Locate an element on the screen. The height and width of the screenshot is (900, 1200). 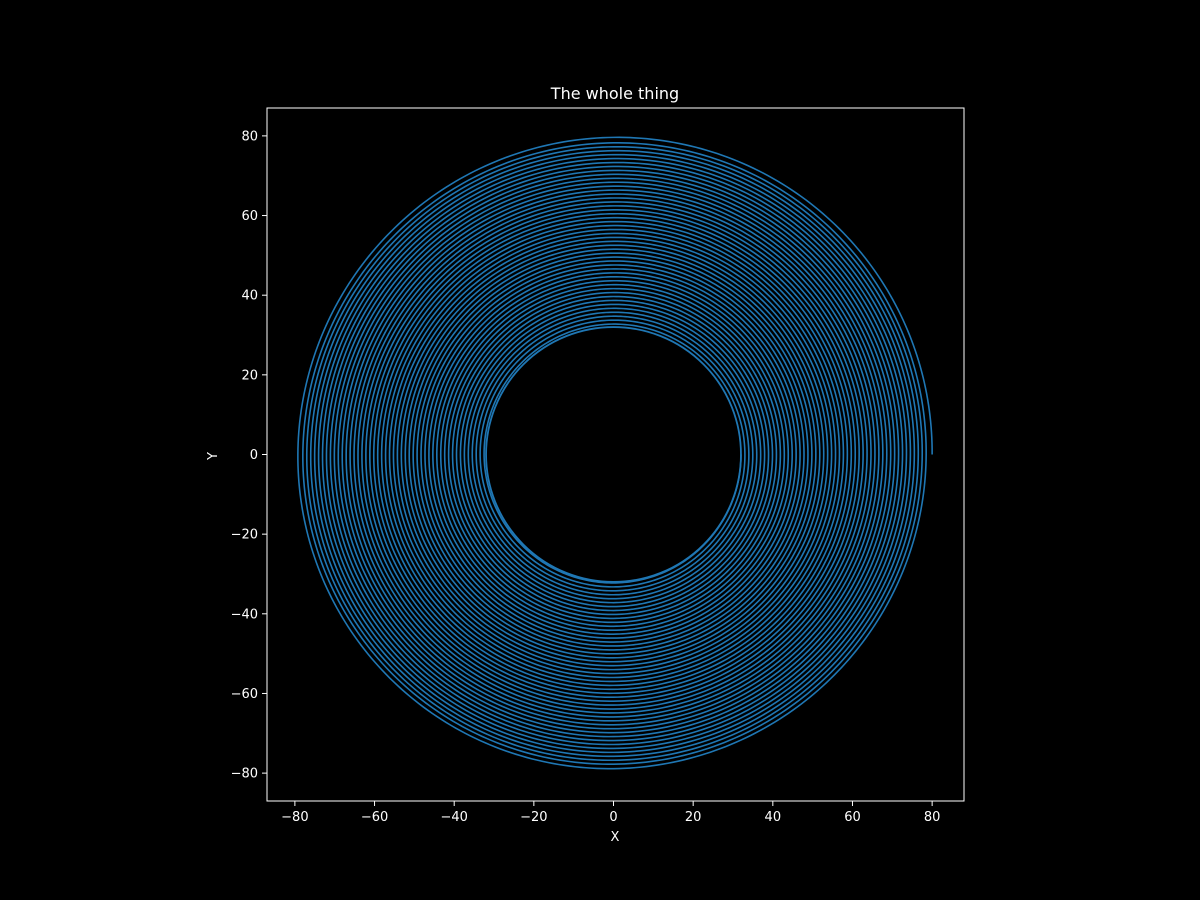
y-tick-label: 80 is located at coordinates (249, 136).